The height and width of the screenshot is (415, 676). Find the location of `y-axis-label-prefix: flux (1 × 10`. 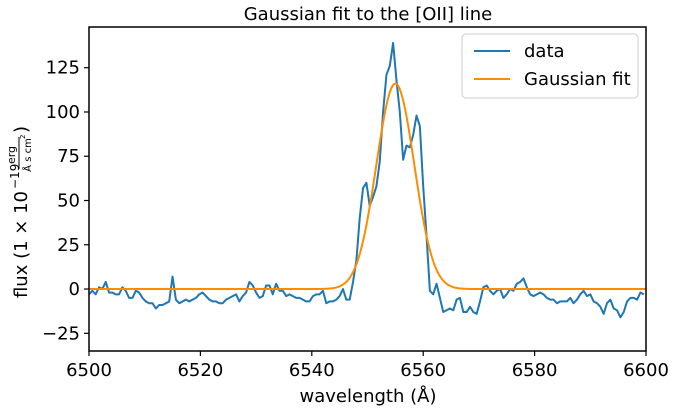

y-axis-label-prefix: flux (1 × 10 is located at coordinates (21, 244).